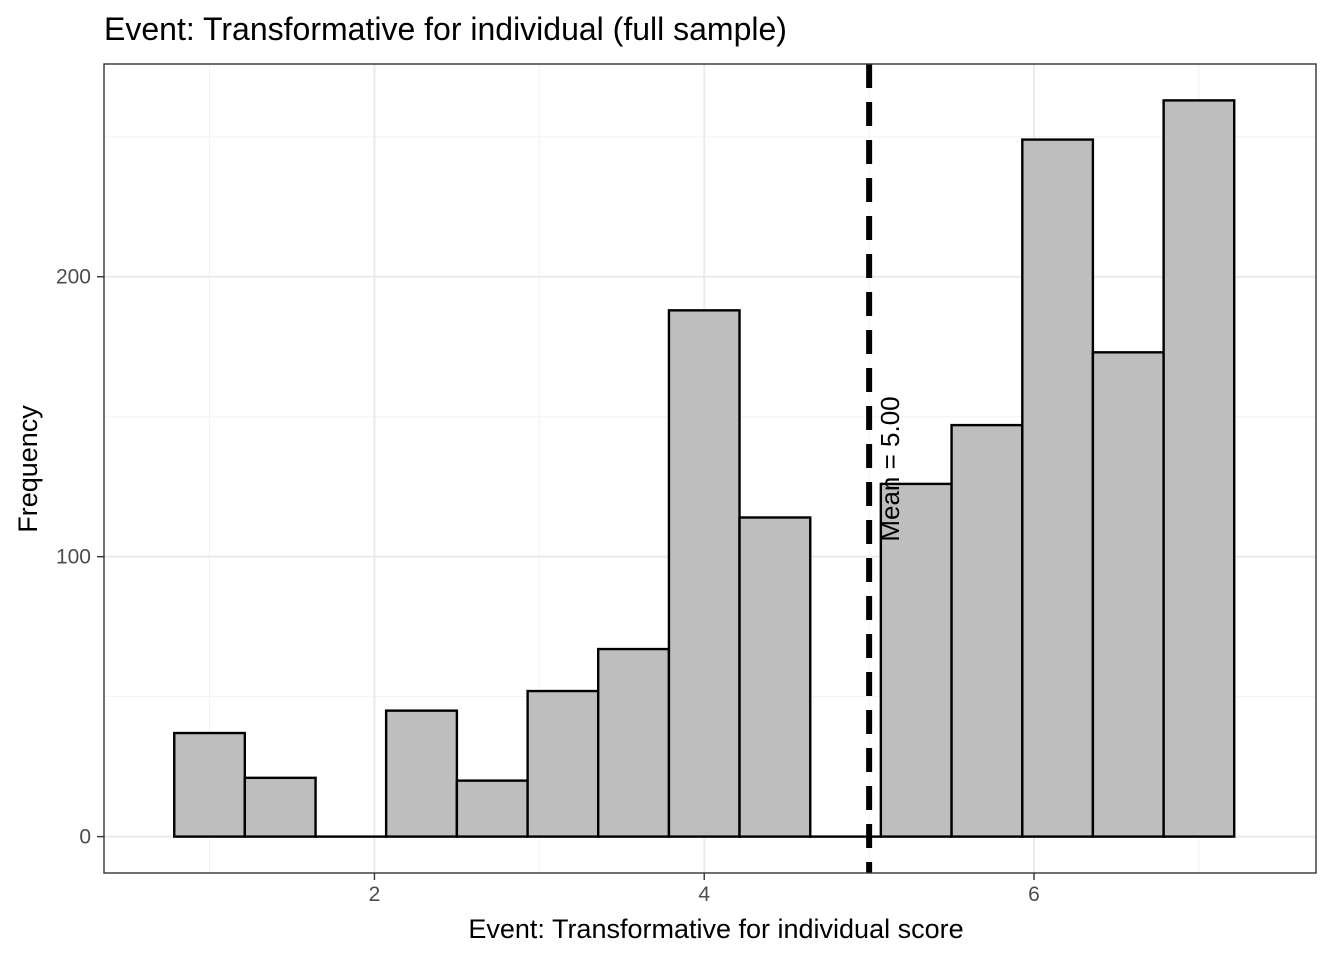 The width and height of the screenshot is (1344, 960). I want to click on y-tick-label: 0, so click(85, 837).